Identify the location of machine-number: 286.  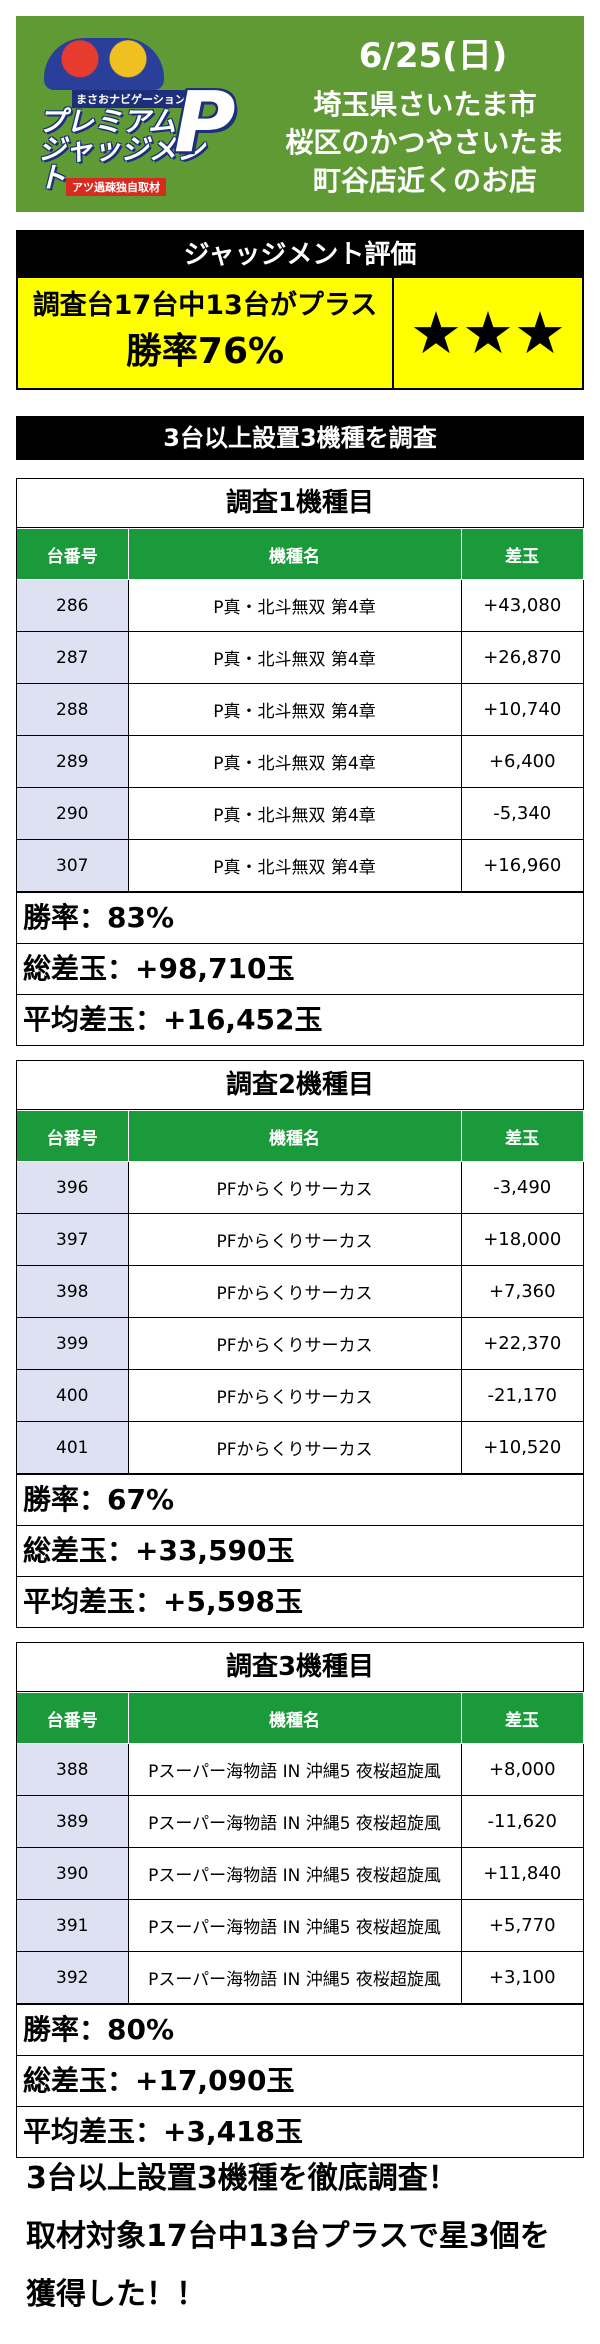
(73, 605).